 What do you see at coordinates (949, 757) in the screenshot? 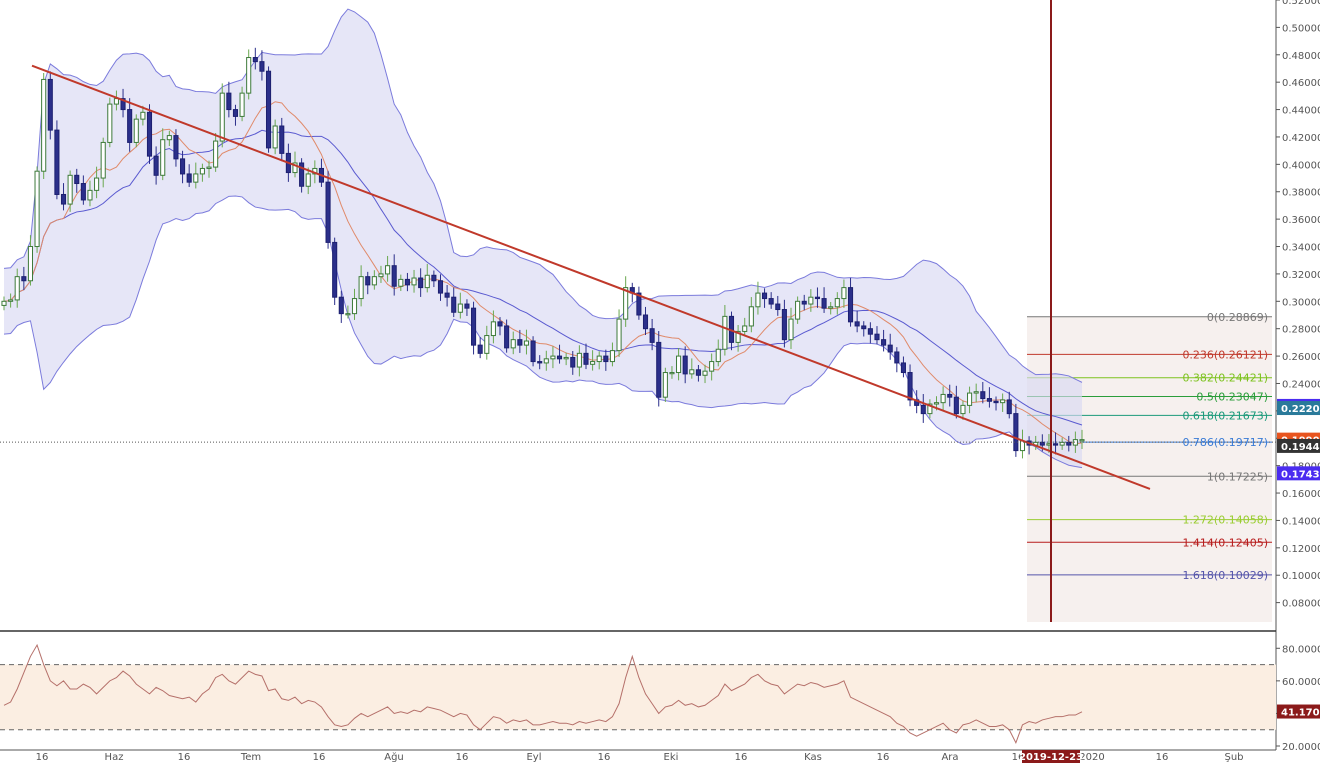
I see `time-axis-label: Ara` at bounding box center [949, 757].